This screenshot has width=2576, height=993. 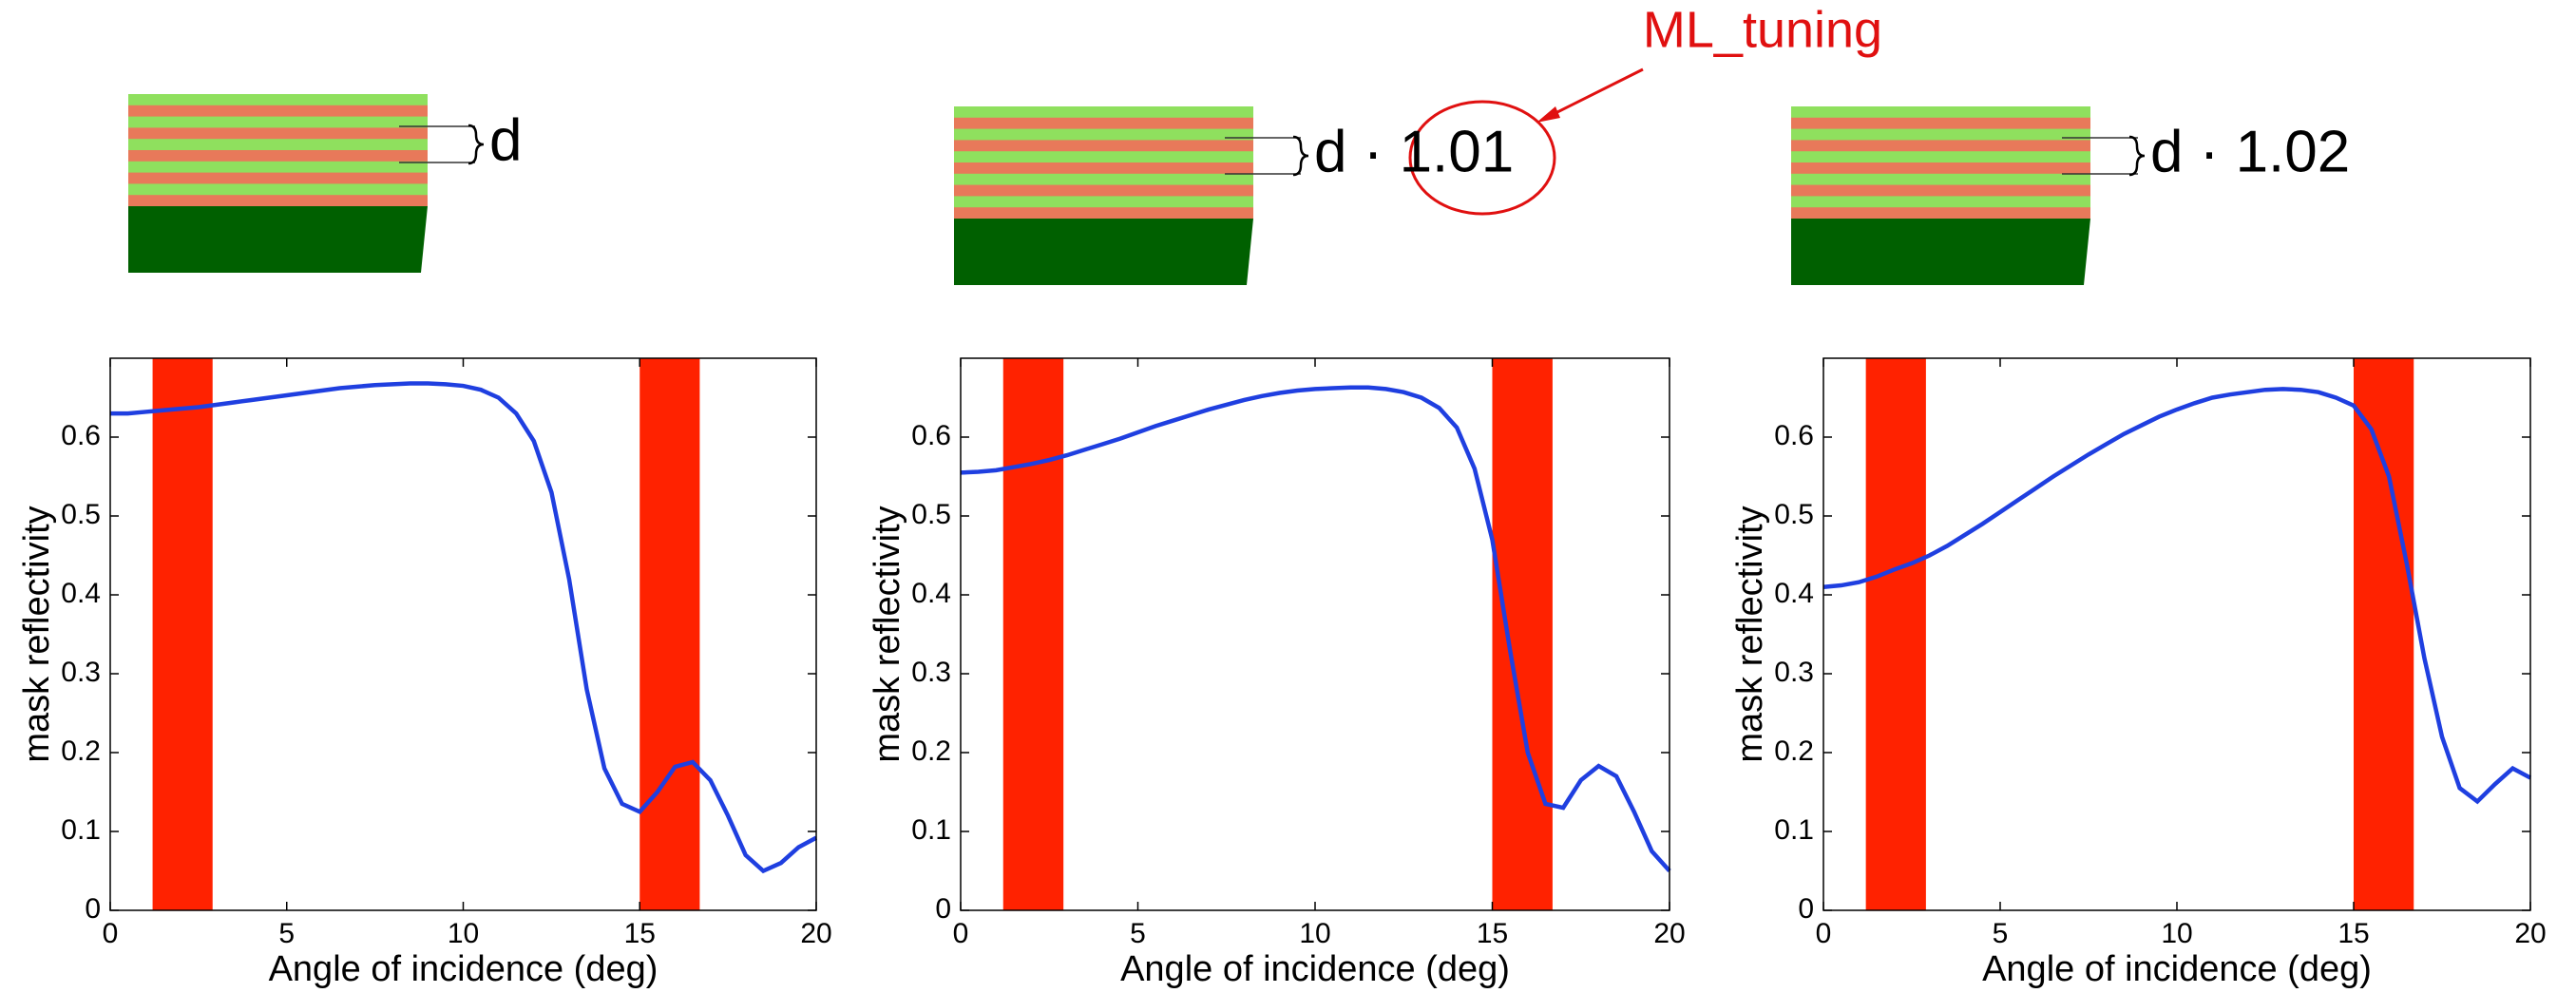 I want to click on highlight-ellipse, so click(x=1482, y=158).